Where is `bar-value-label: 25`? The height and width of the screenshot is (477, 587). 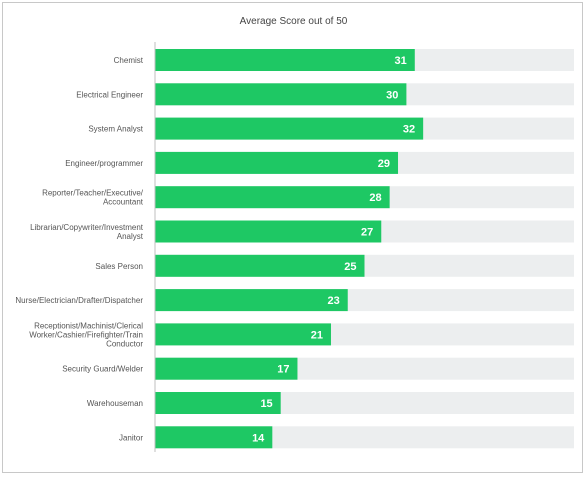
bar-value-label: 25 is located at coordinates (350, 267).